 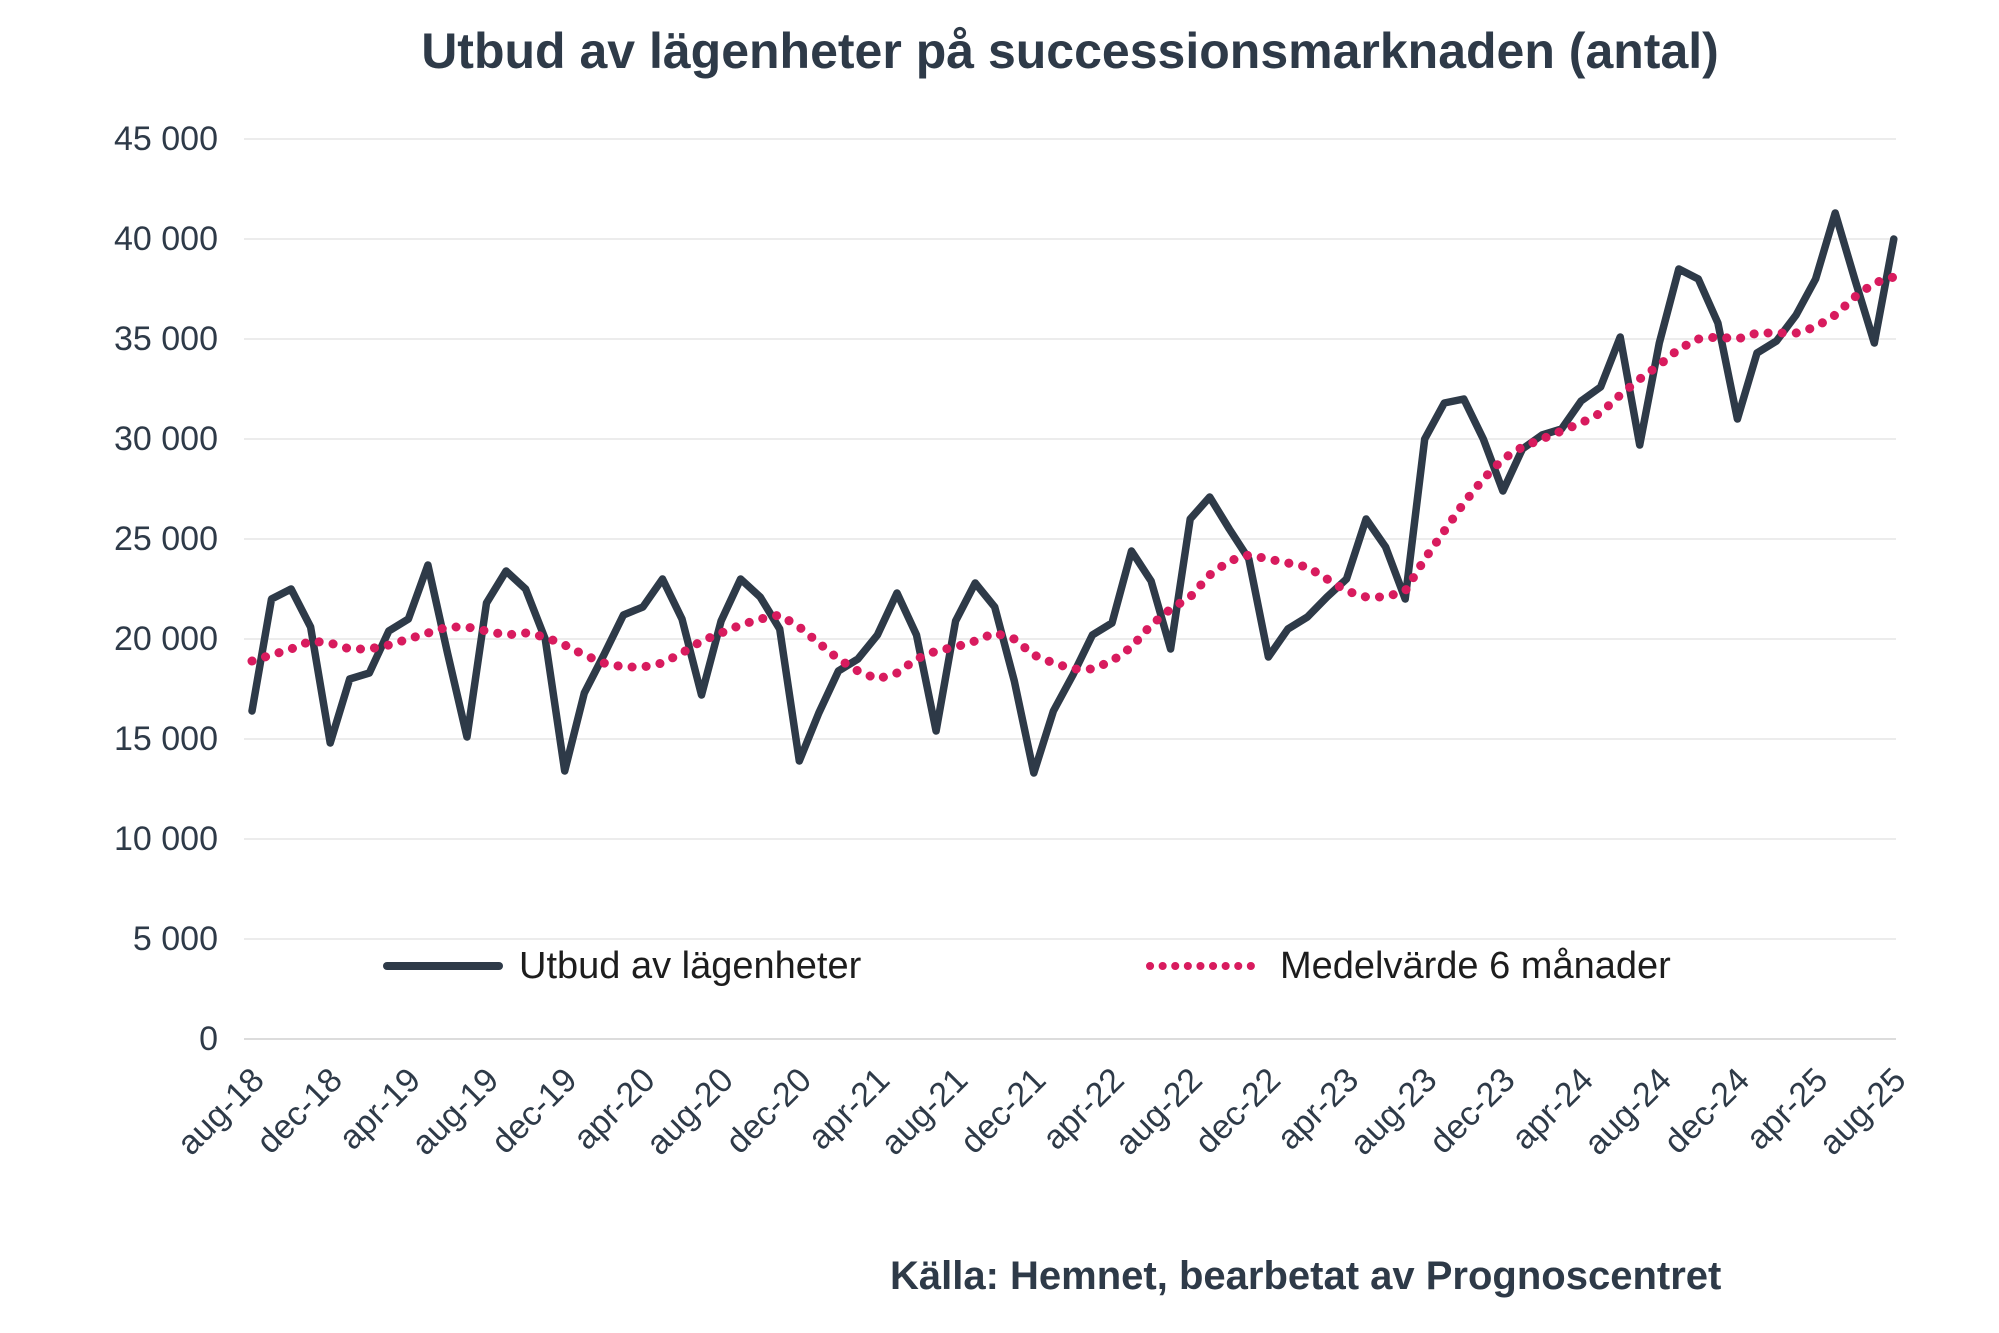 I want to click on y-tick-label: 15 000, so click(x=166, y=739).